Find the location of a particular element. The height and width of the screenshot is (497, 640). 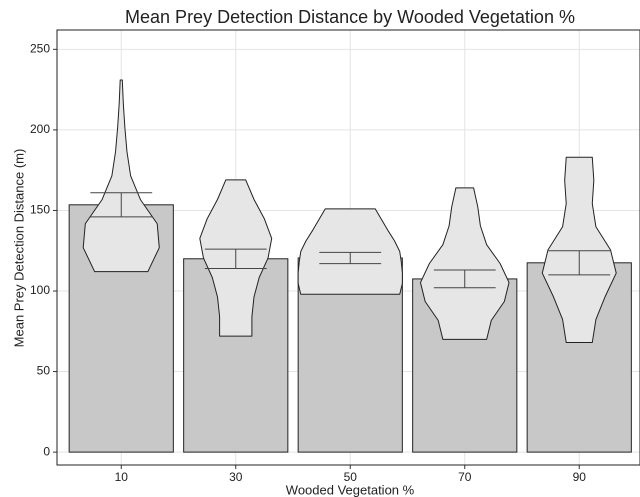

x-tick-label: 10 is located at coordinates (122, 477).